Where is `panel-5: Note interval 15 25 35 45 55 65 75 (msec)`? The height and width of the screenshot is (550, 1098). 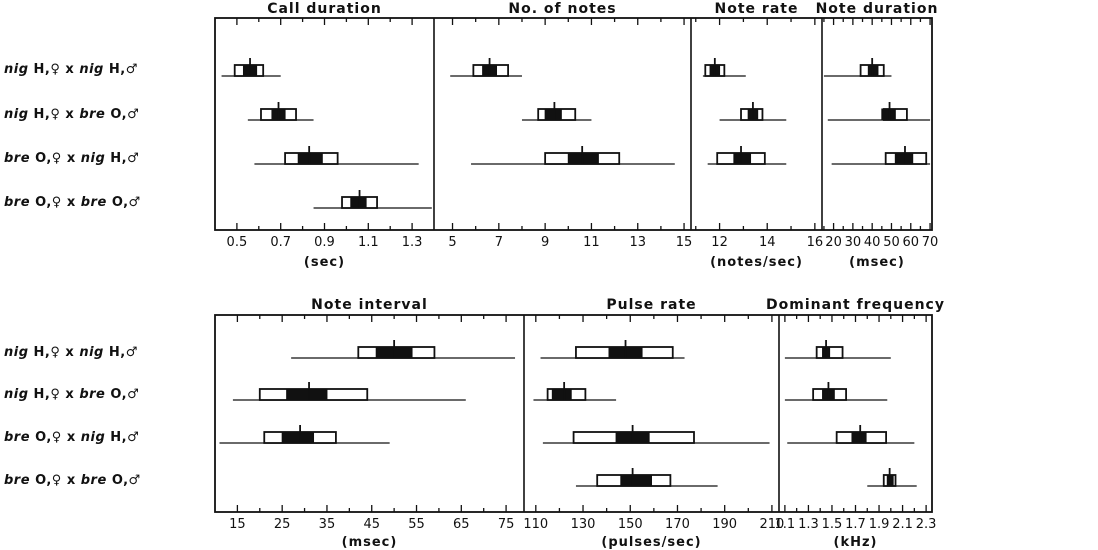 panel-5: Note interval 15 25 35 45 55 65 75 (msec) is located at coordinates (367, 423).